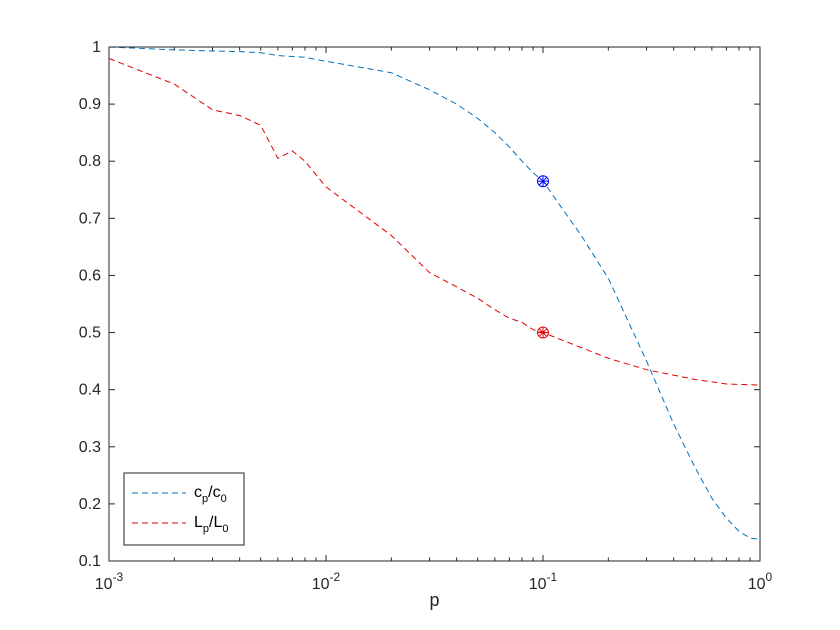 This screenshot has height=630, width=840. I want to click on legend-main: L, so click(198, 522).